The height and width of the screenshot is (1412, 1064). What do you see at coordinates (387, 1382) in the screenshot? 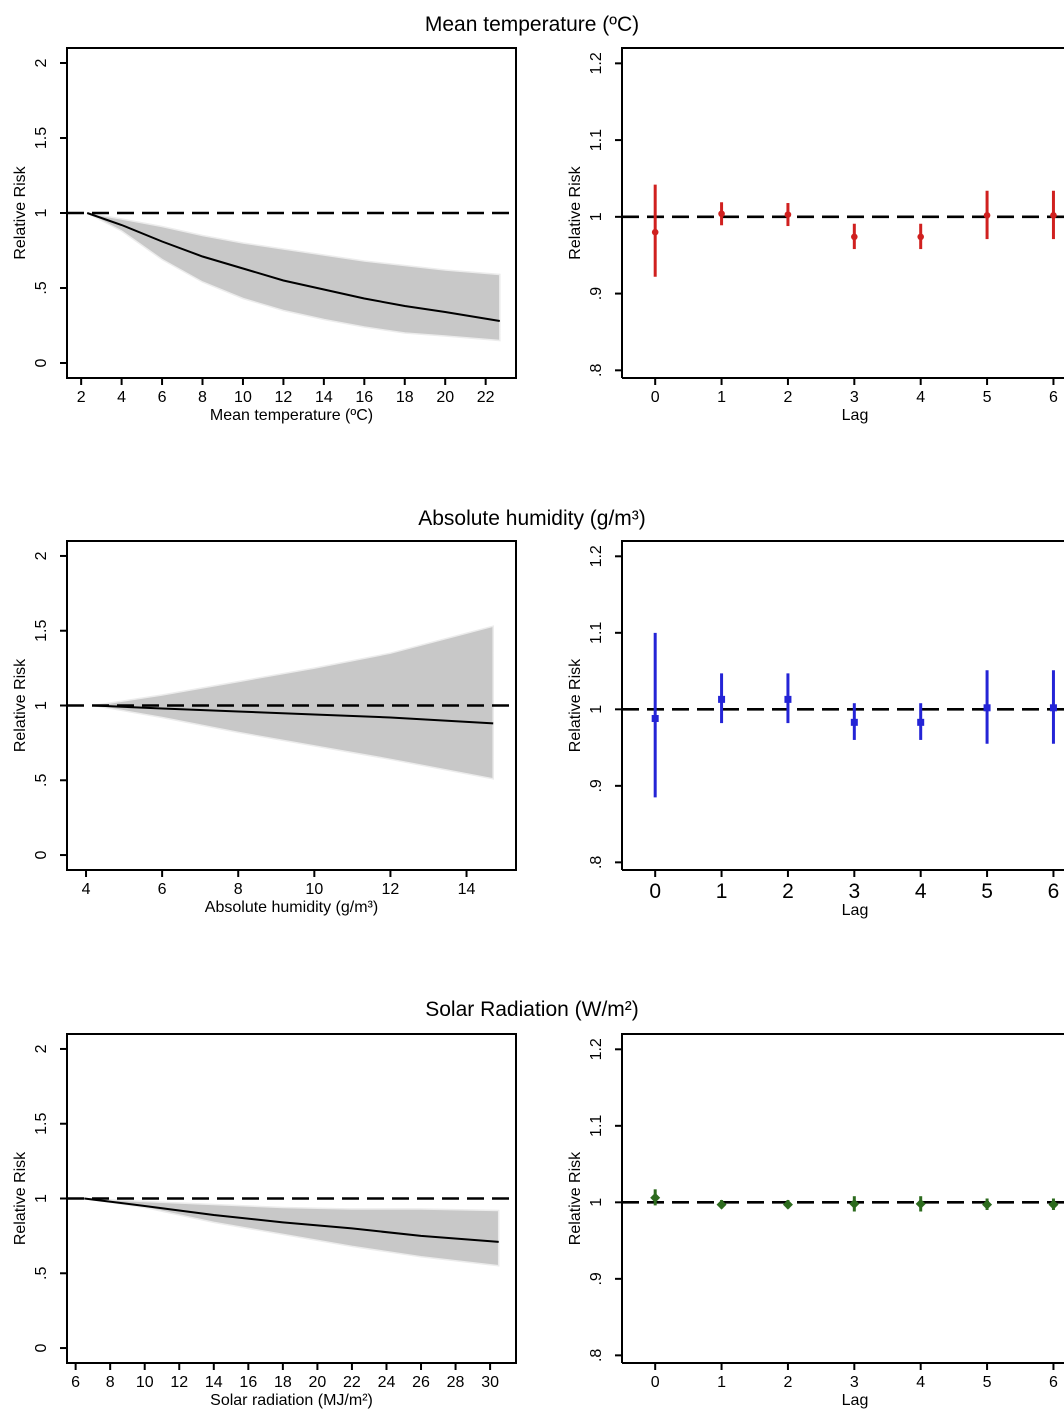
I see `x-tick-label: 24` at bounding box center [387, 1382].